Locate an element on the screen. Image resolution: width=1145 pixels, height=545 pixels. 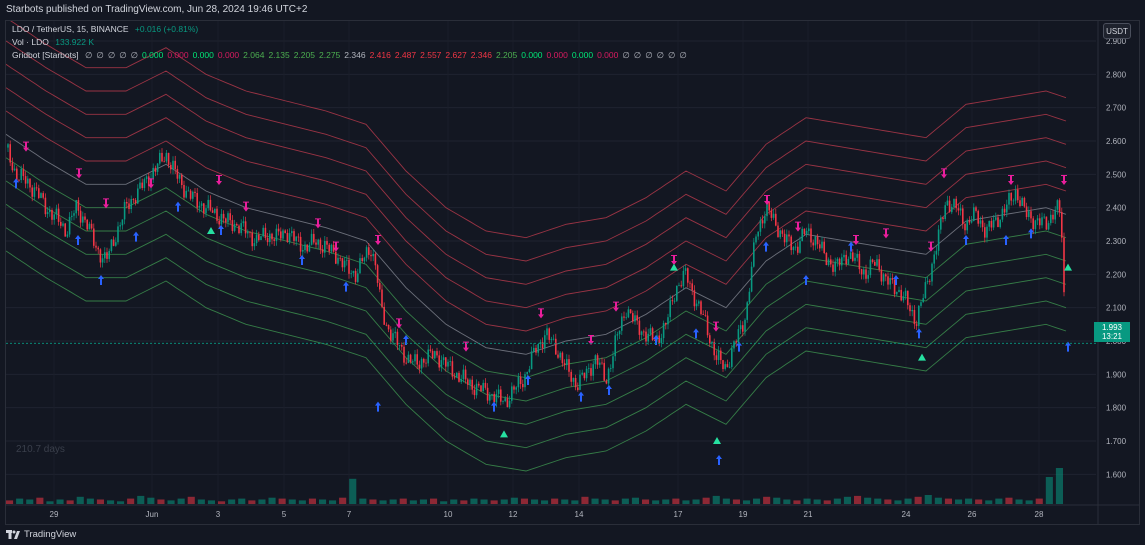
x-tick-label: 3 is located at coordinates (218, 514).